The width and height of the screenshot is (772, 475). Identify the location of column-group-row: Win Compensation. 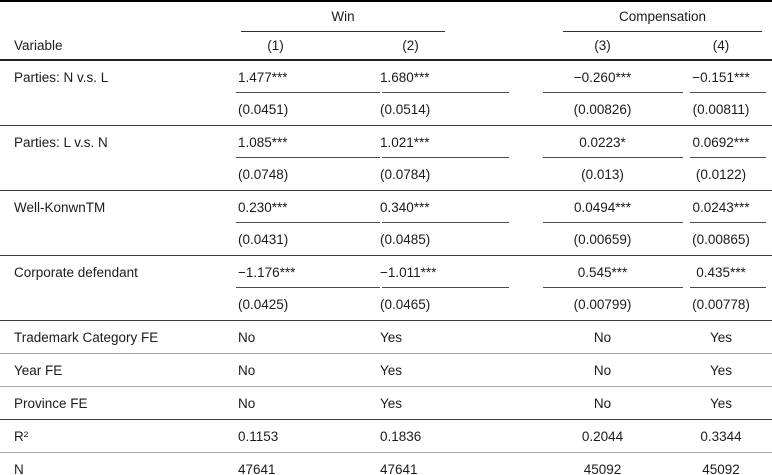
(386, 17).